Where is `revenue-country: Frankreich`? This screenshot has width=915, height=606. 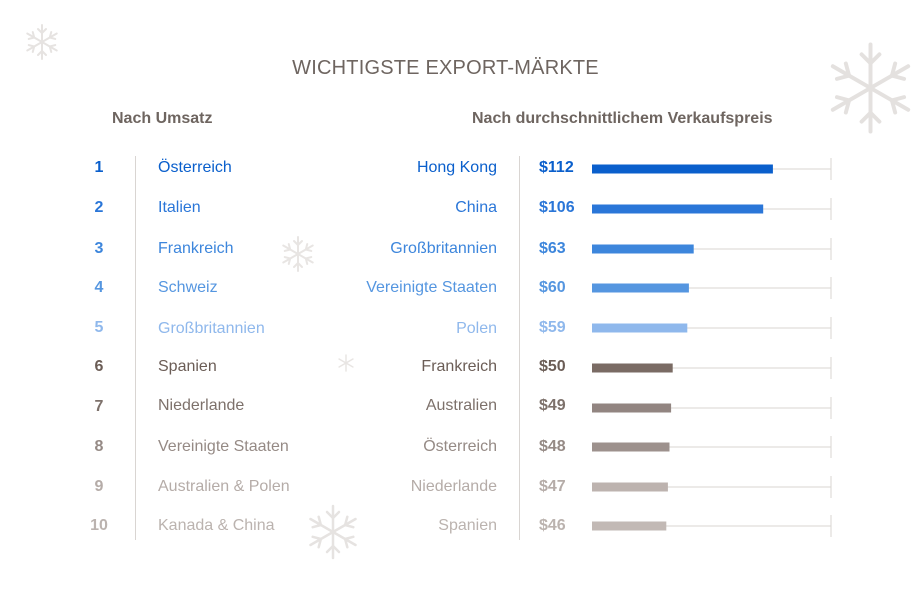
revenue-country: Frankreich is located at coordinates (196, 248).